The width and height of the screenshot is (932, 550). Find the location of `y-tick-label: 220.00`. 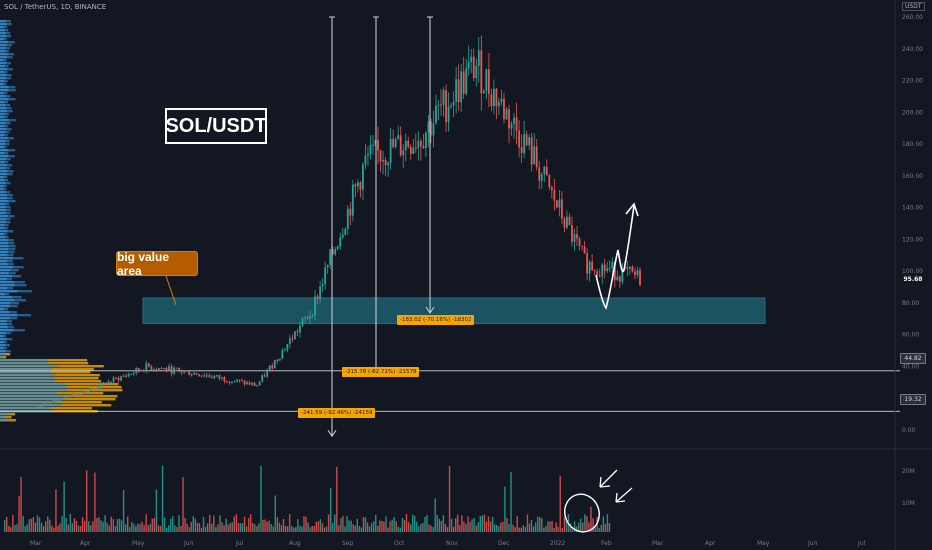

y-tick-label: 220.00 is located at coordinates (912, 81).